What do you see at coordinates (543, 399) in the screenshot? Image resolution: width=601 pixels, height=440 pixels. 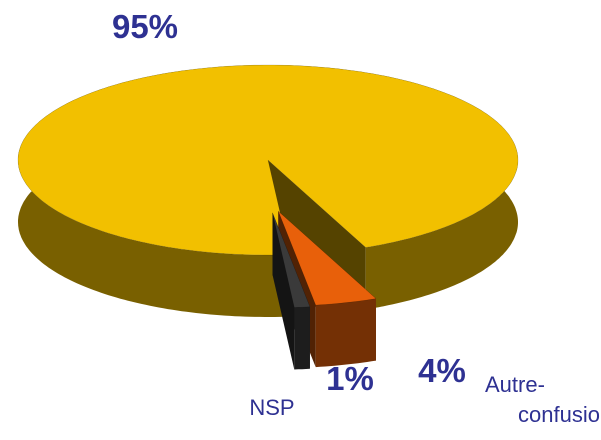 I see `category-label: Autre-confusion` at bounding box center [543, 399].